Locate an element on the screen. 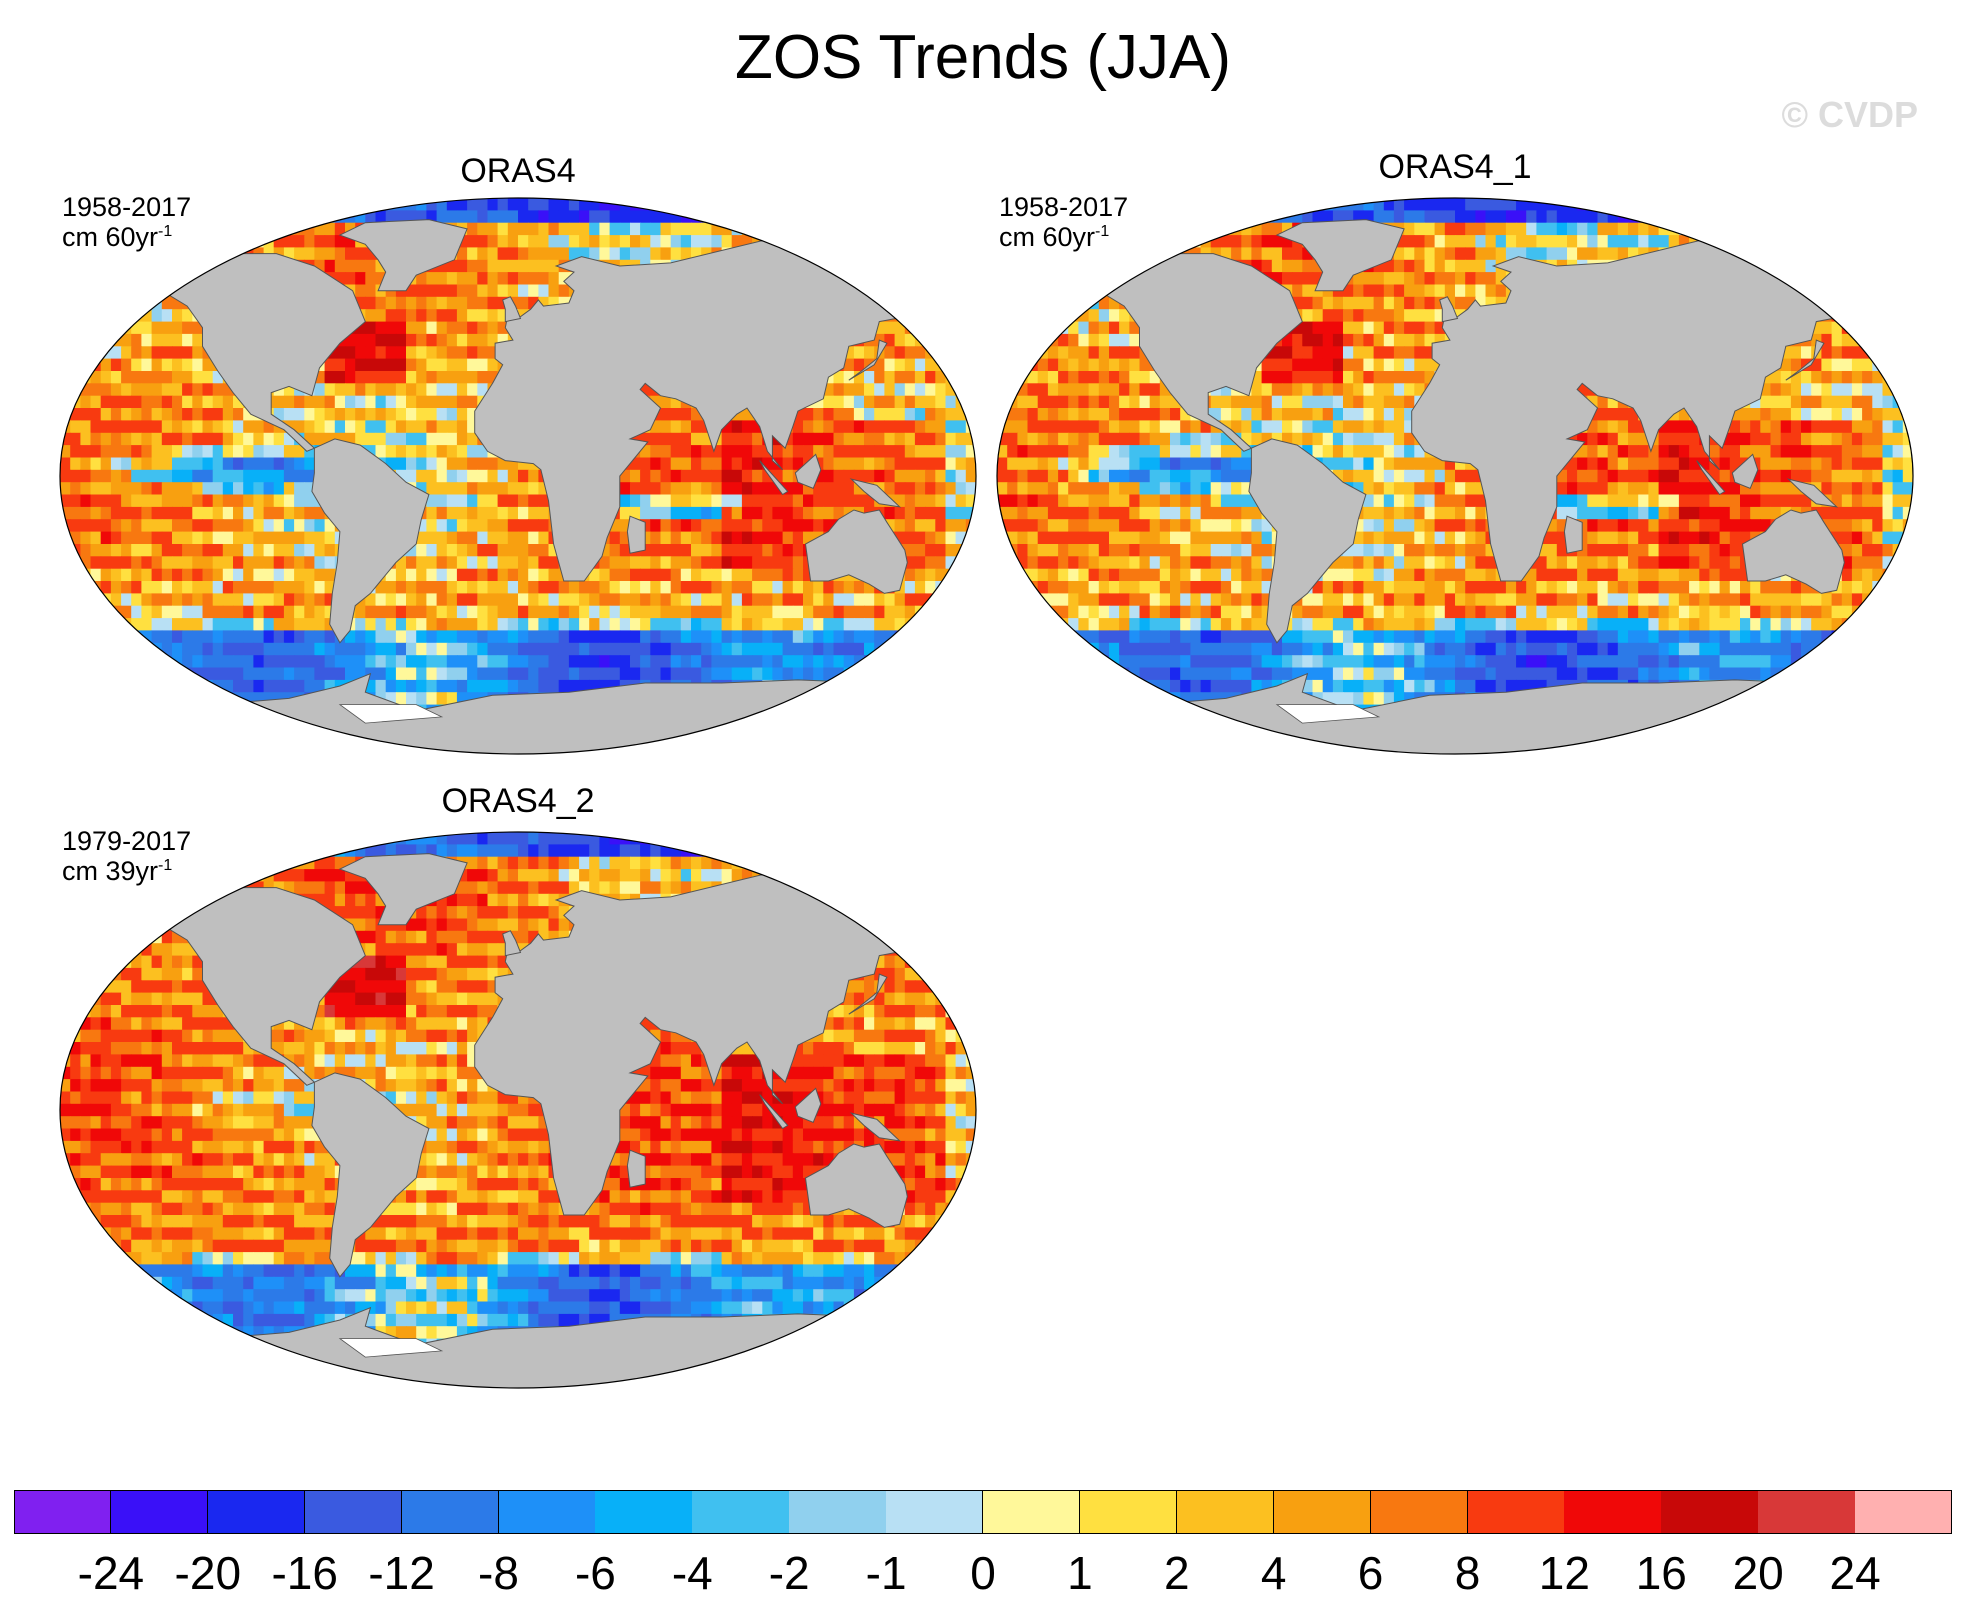  colorbar-tick-label: -4 is located at coordinates (692, 1573).